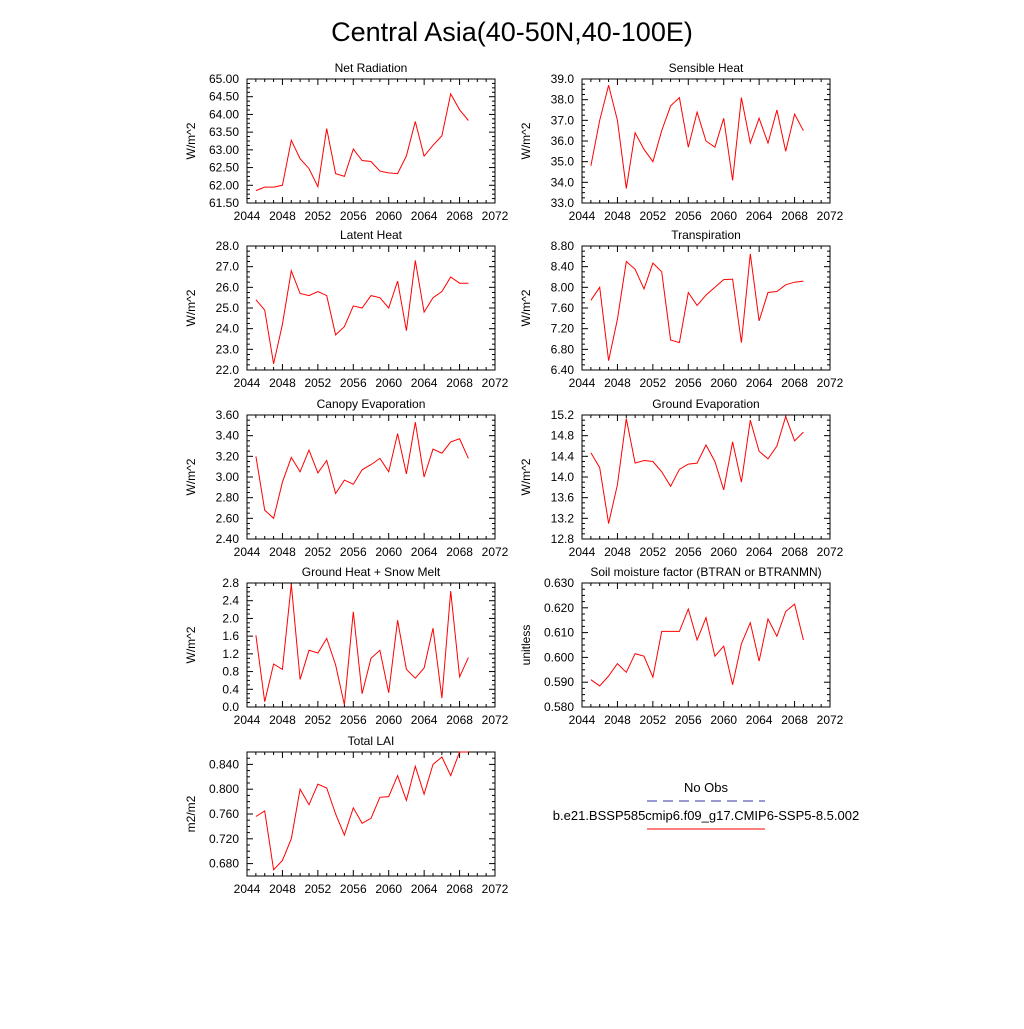  I want to click on y-axis-label: m2/m2, so click(191, 813).